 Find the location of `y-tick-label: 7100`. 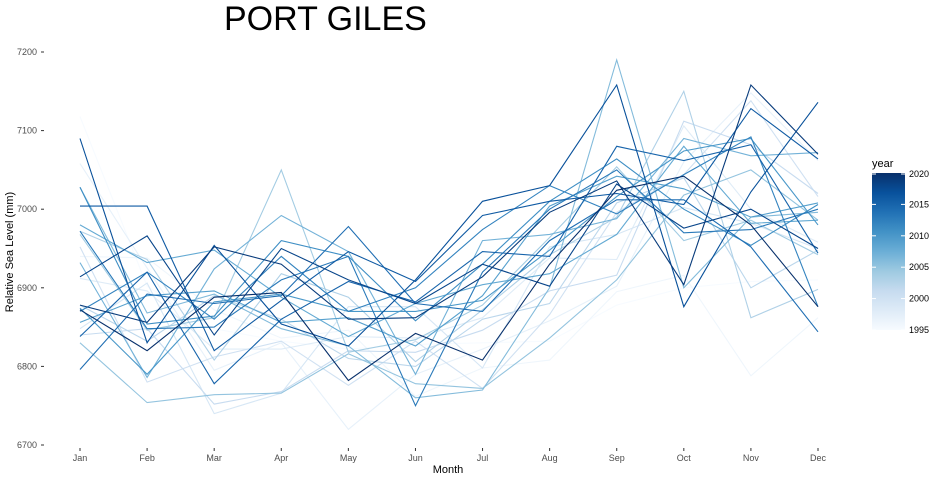

y-tick-label: 7100 is located at coordinates (27, 131).